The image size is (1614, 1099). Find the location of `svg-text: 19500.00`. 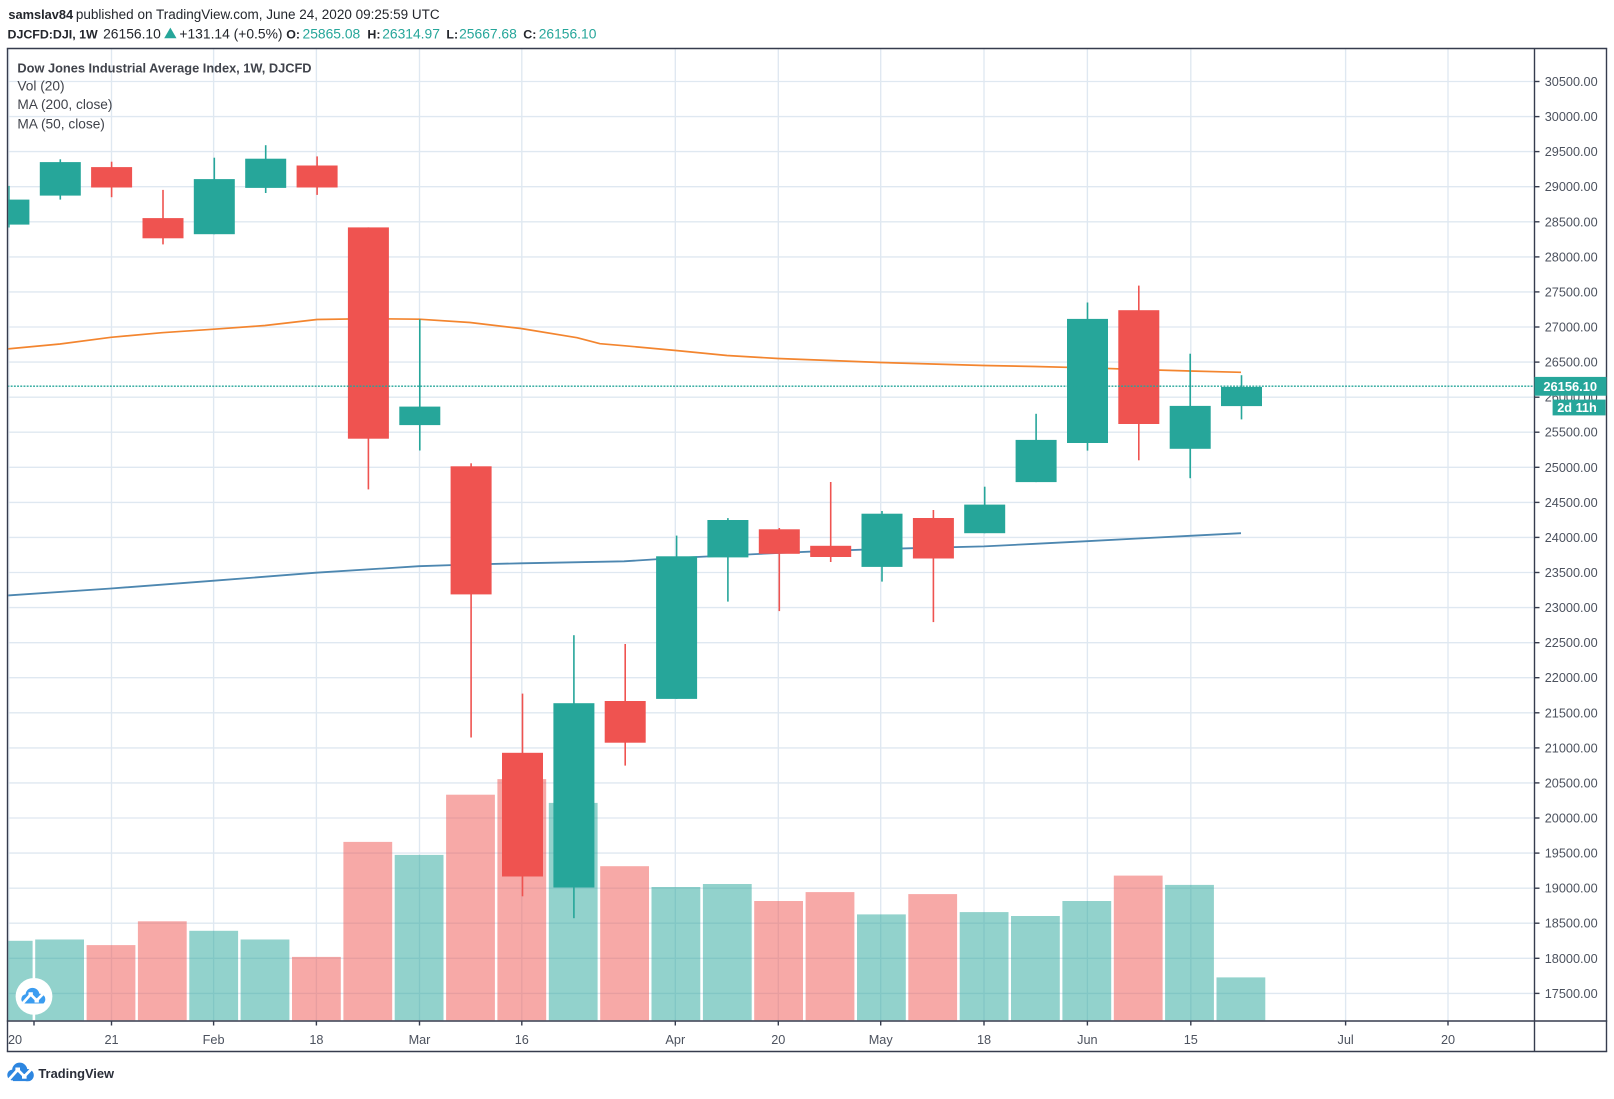

svg-text: 19500.00 is located at coordinates (1571, 854).